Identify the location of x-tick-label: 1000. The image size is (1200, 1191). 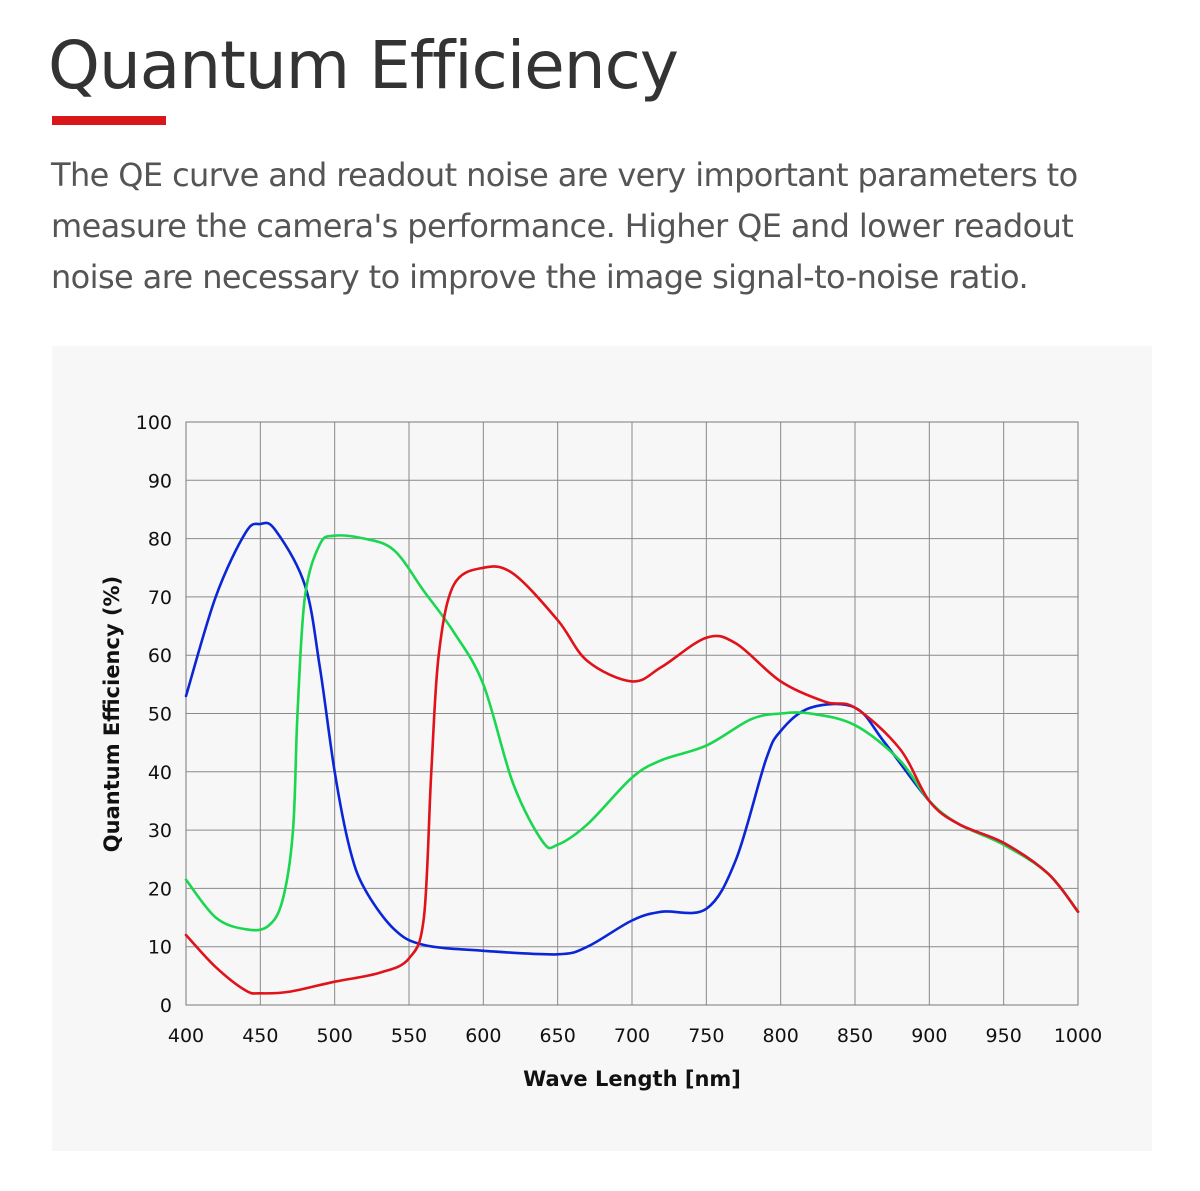
(1078, 1036).